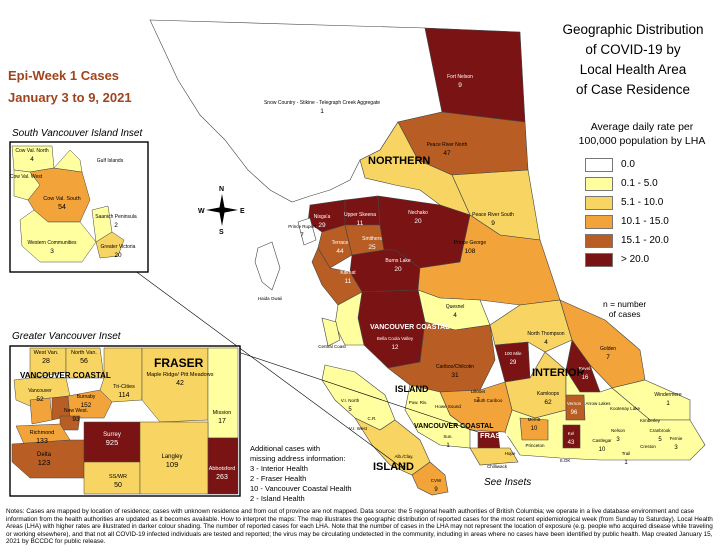 Image resolution: width=720 pixels, height=556 pixels. Describe the element at coordinates (201, 211) in the screenshot. I see `svg-text: W` at that location.